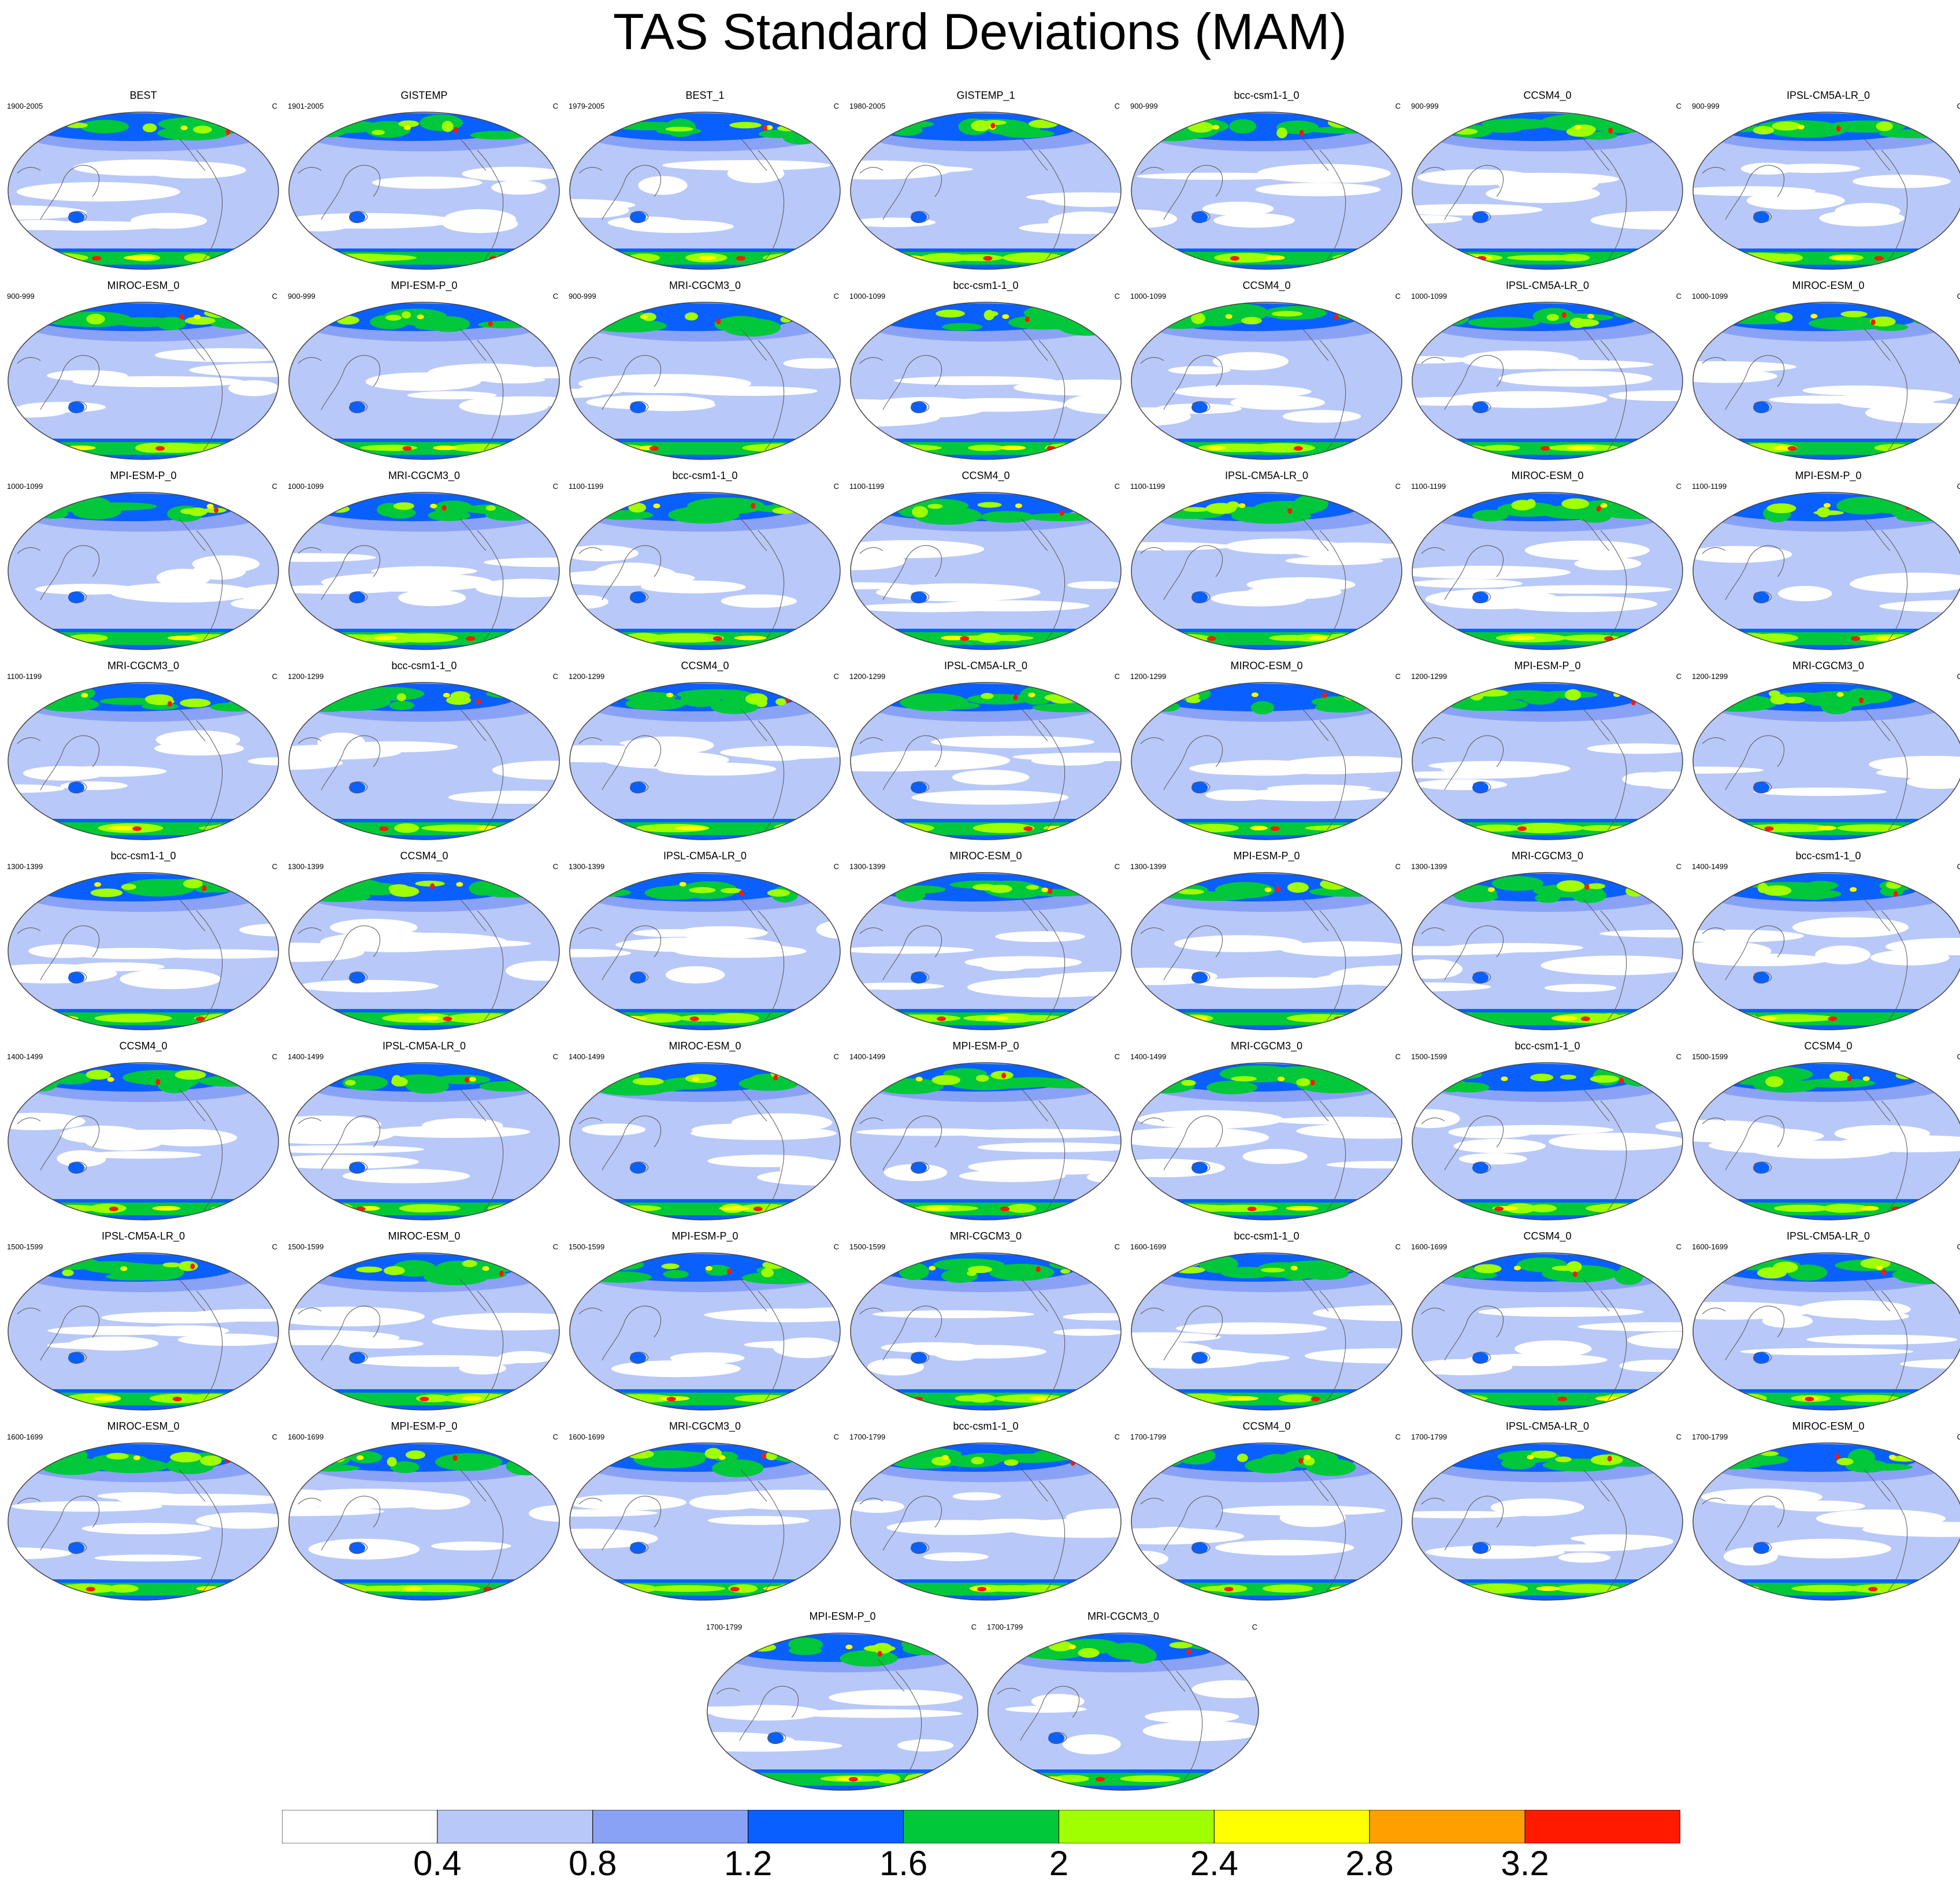  Describe the element at coordinates (705, 1321) in the screenshot. I see `map-panel: MPI-ESM-P_0 1500-1599 C` at that location.